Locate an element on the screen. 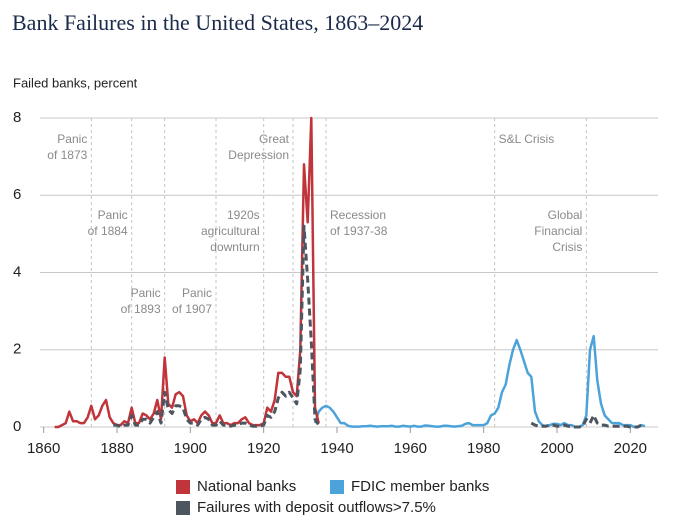 This screenshot has height=525, width=677. event-label: 1920s is located at coordinates (243, 215).